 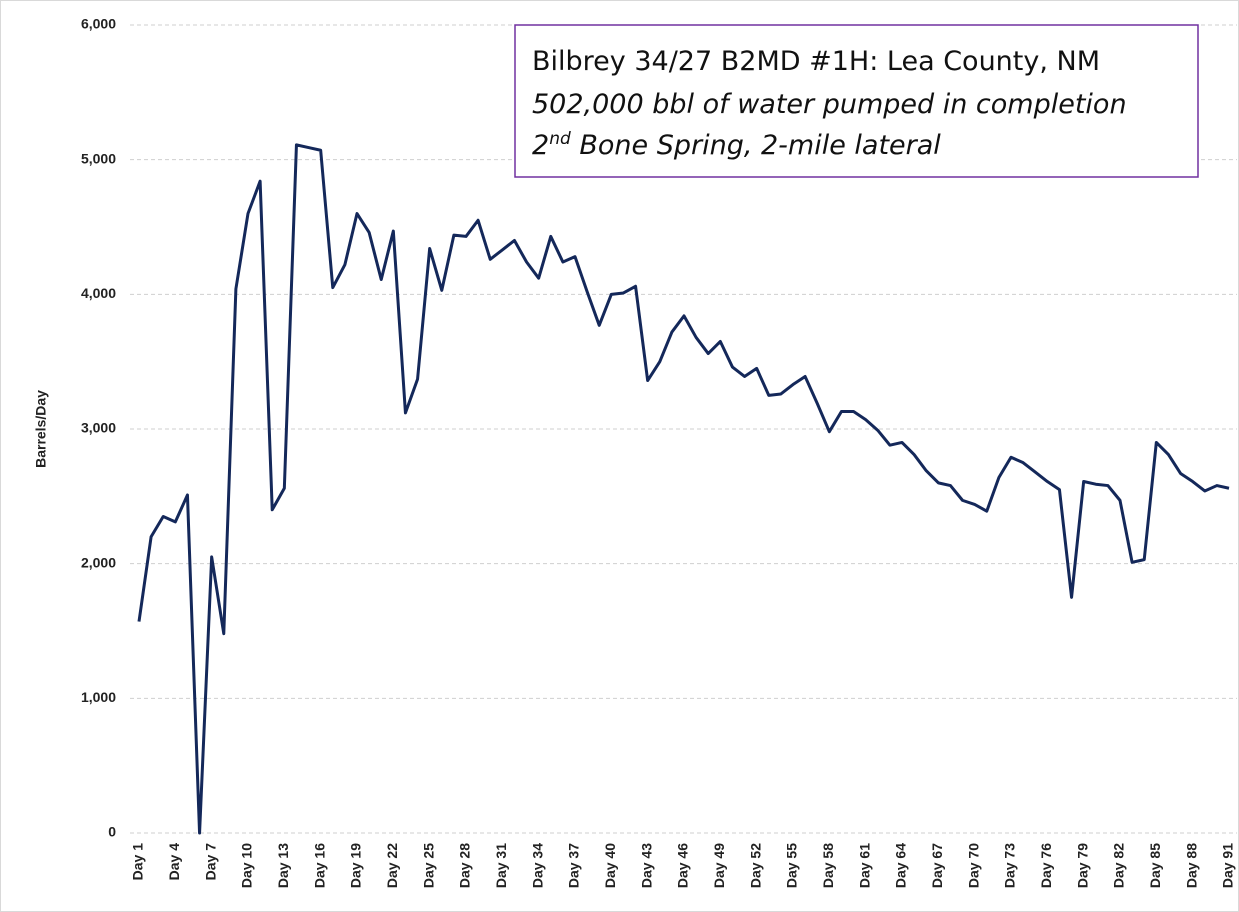 What do you see at coordinates (901, 865) in the screenshot?
I see `x-tick-label: Day 64` at bounding box center [901, 865].